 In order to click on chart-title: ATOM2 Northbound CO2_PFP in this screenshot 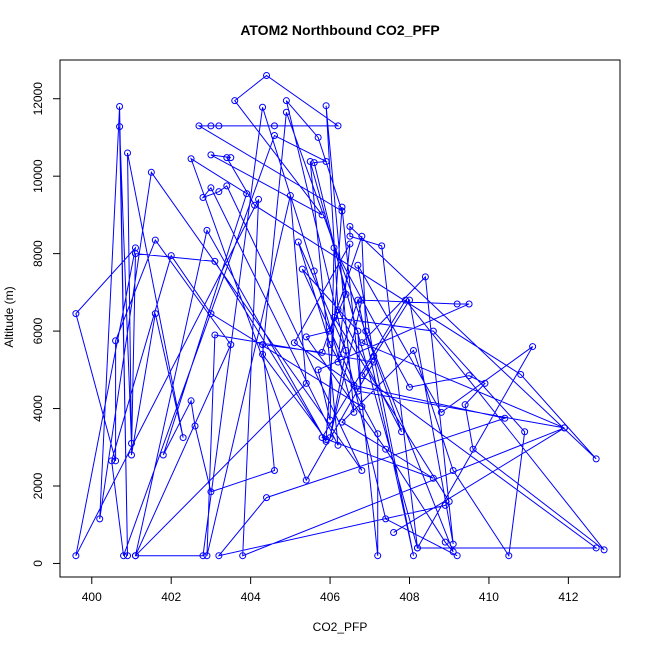, I will do `click(339, 30)`.